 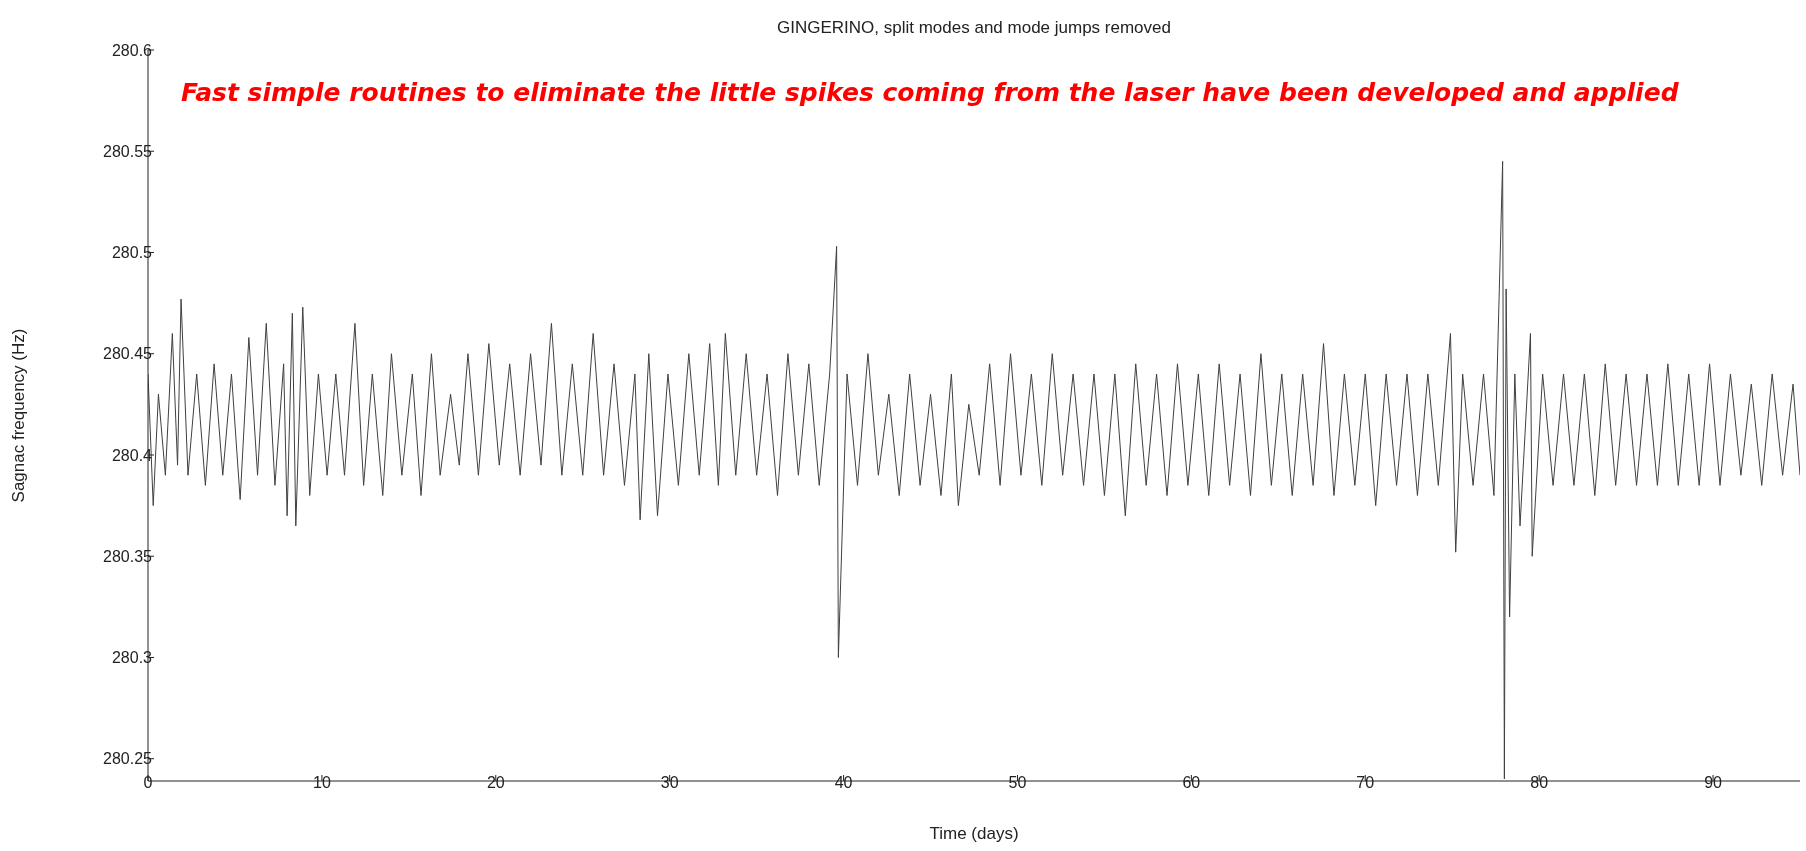 What do you see at coordinates (19, 415) in the screenshot?
I see `y-axis-title: Sagnac frequency (Hz)` at bounding box center [19, 415].